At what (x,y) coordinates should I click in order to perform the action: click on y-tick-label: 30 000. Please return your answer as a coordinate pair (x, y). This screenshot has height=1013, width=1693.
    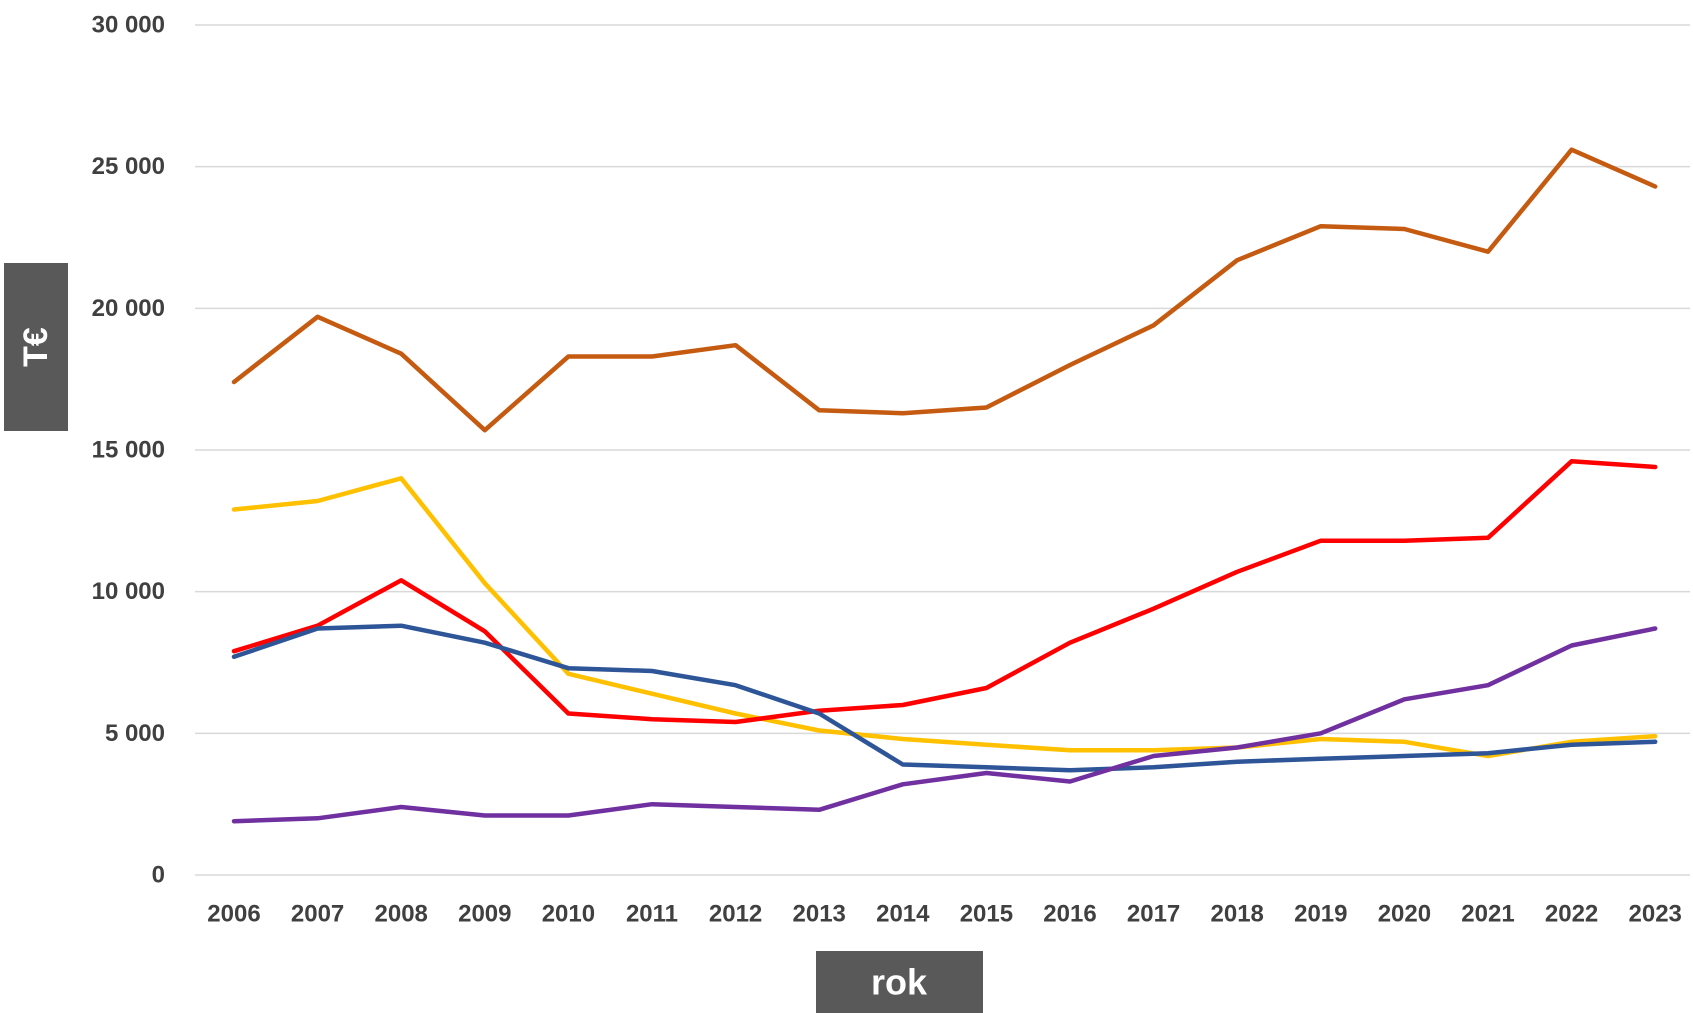
    Looking at the image, I should click on (128, 25).